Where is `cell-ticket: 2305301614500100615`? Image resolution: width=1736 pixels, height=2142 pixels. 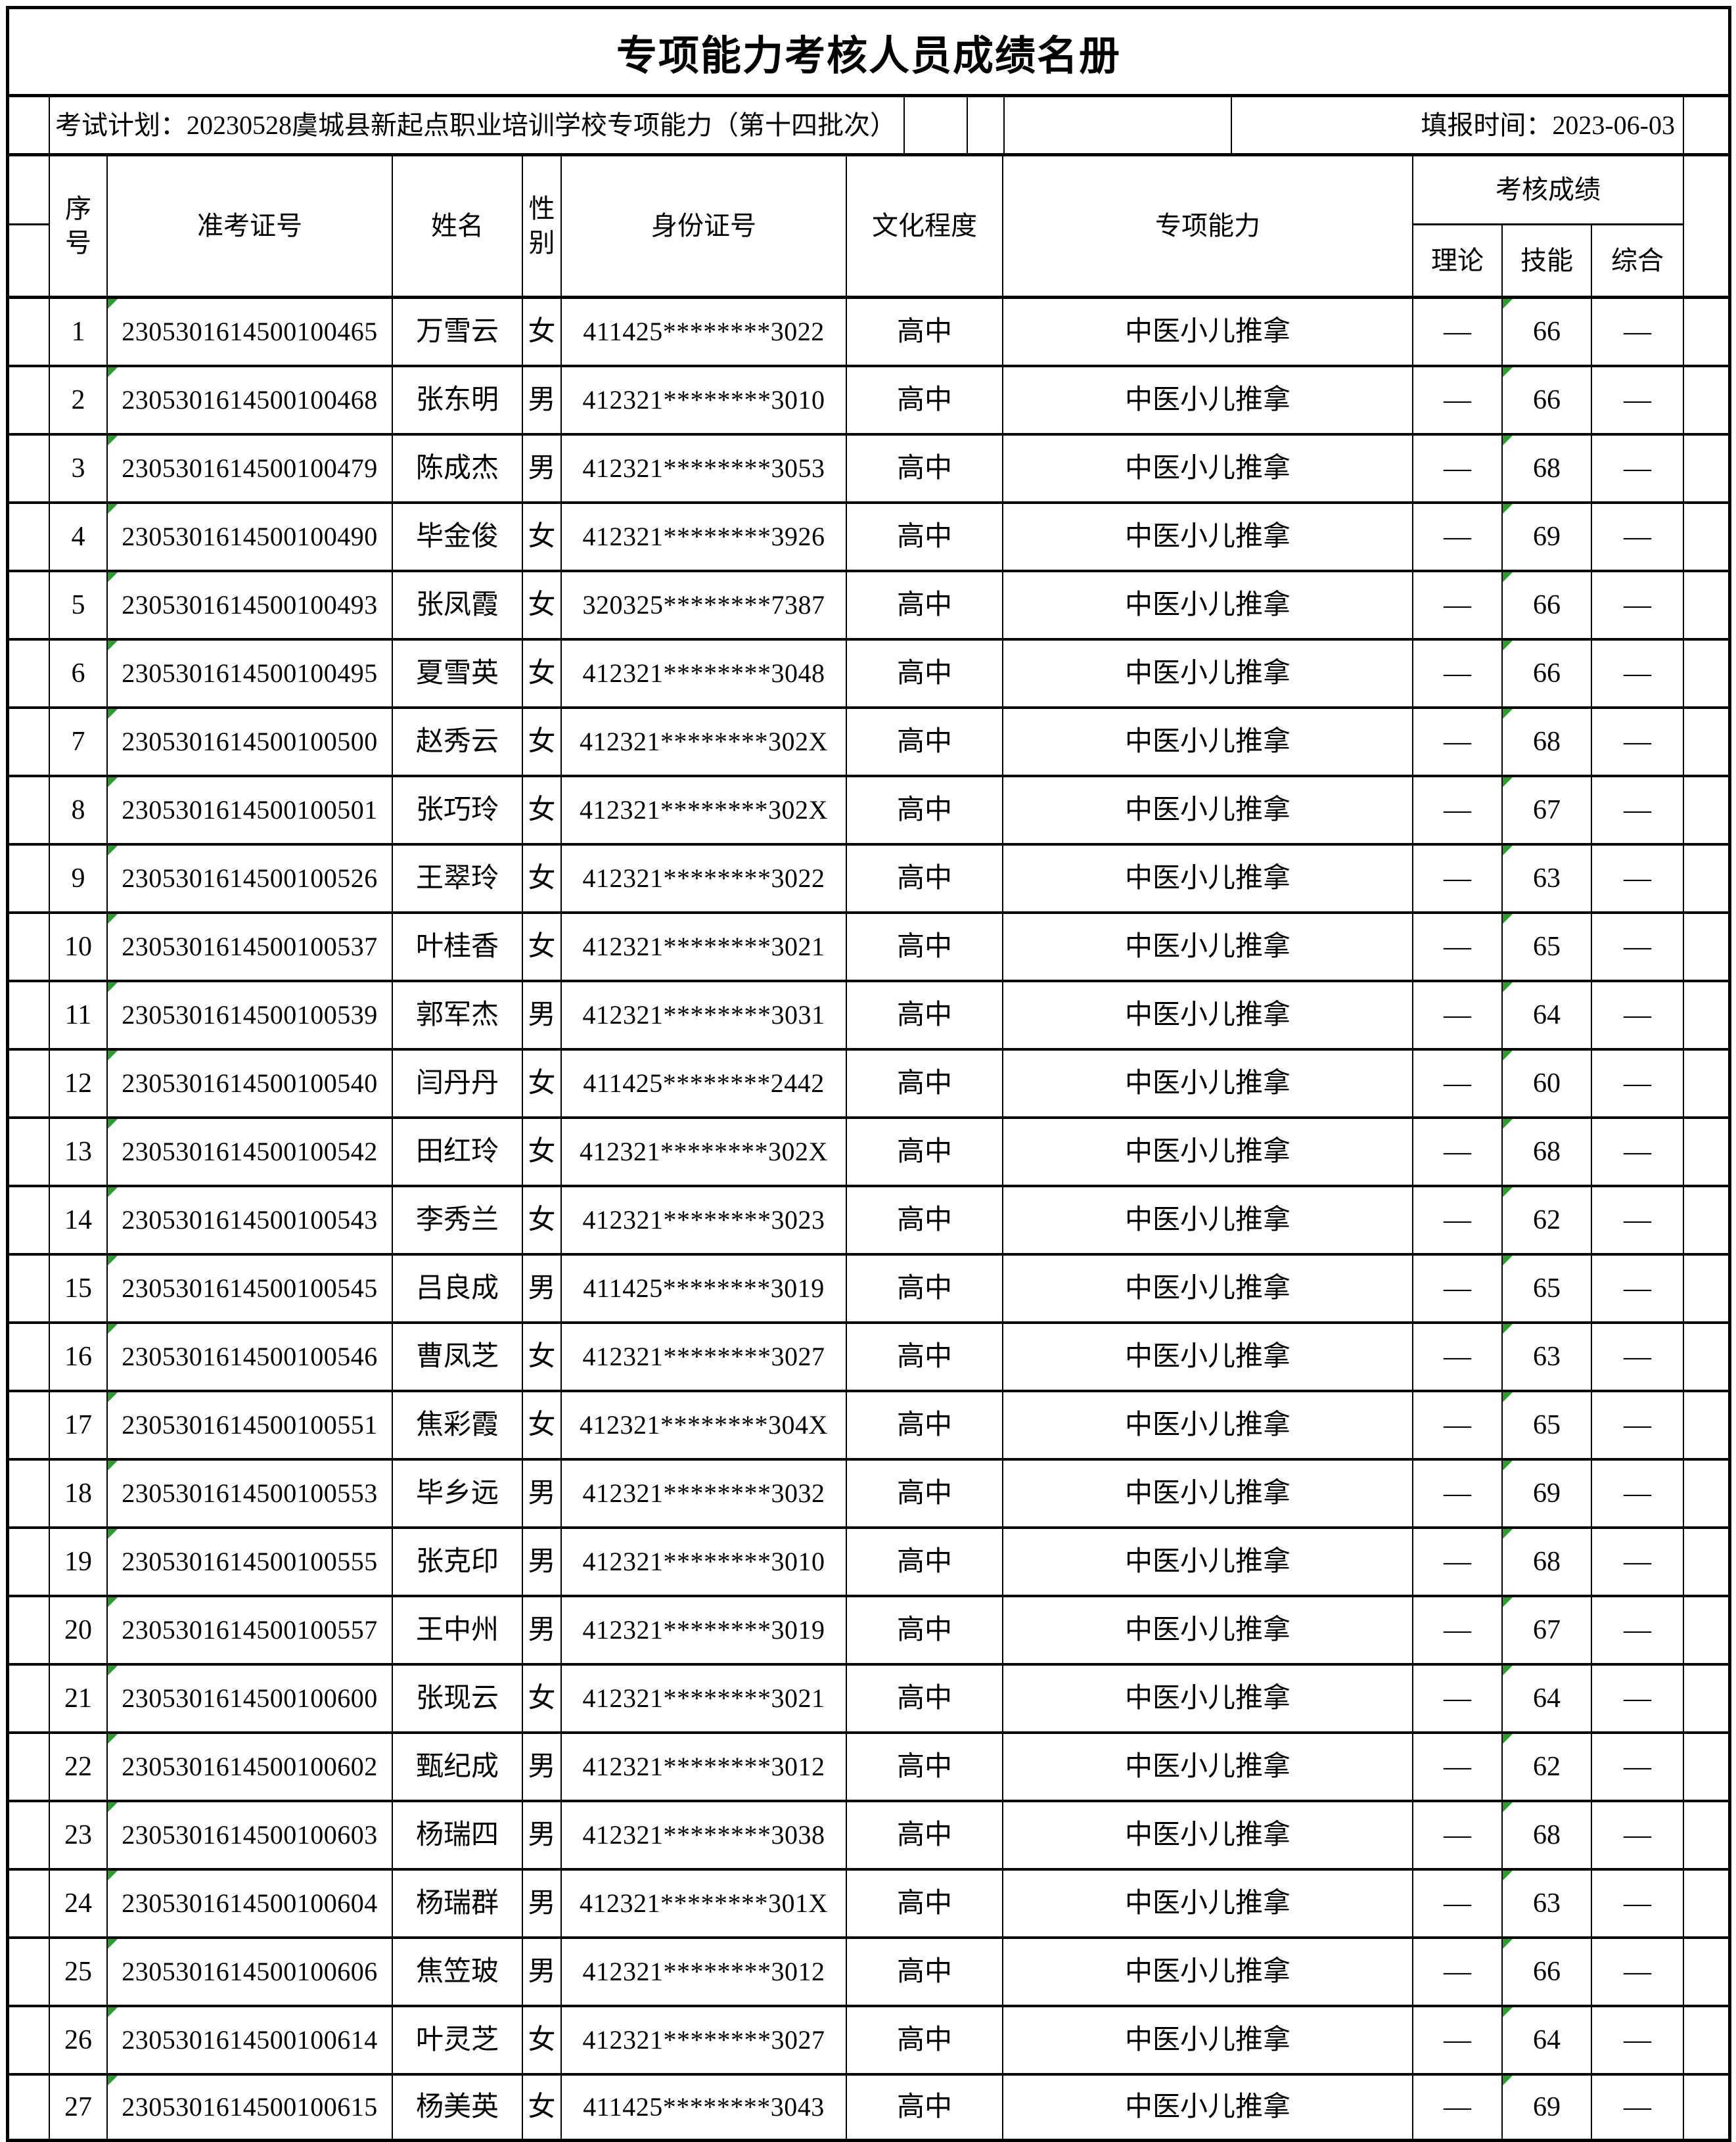
cell-ticket: 2305301614500100615 is located at coordinates (250, 2107).